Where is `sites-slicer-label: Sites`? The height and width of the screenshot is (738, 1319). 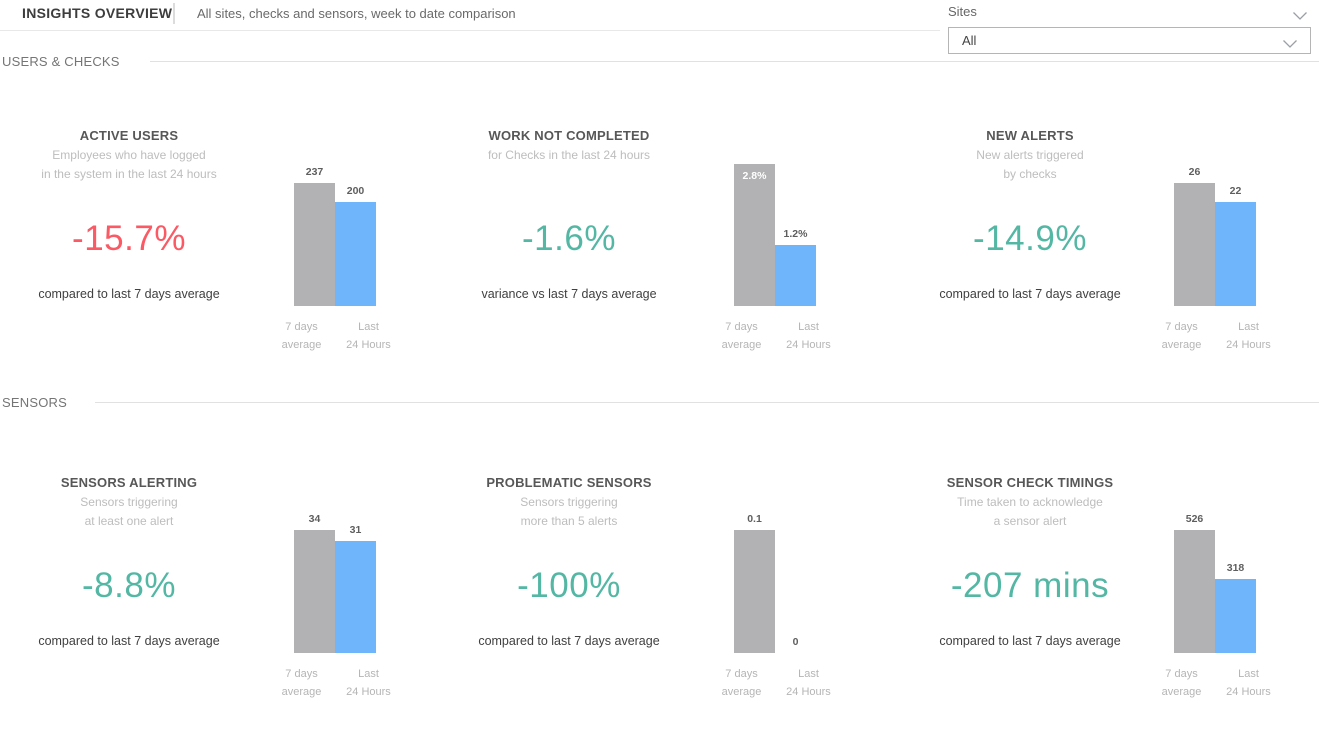
sites-slicer-label: Sites is located at coordinates (962, 11).